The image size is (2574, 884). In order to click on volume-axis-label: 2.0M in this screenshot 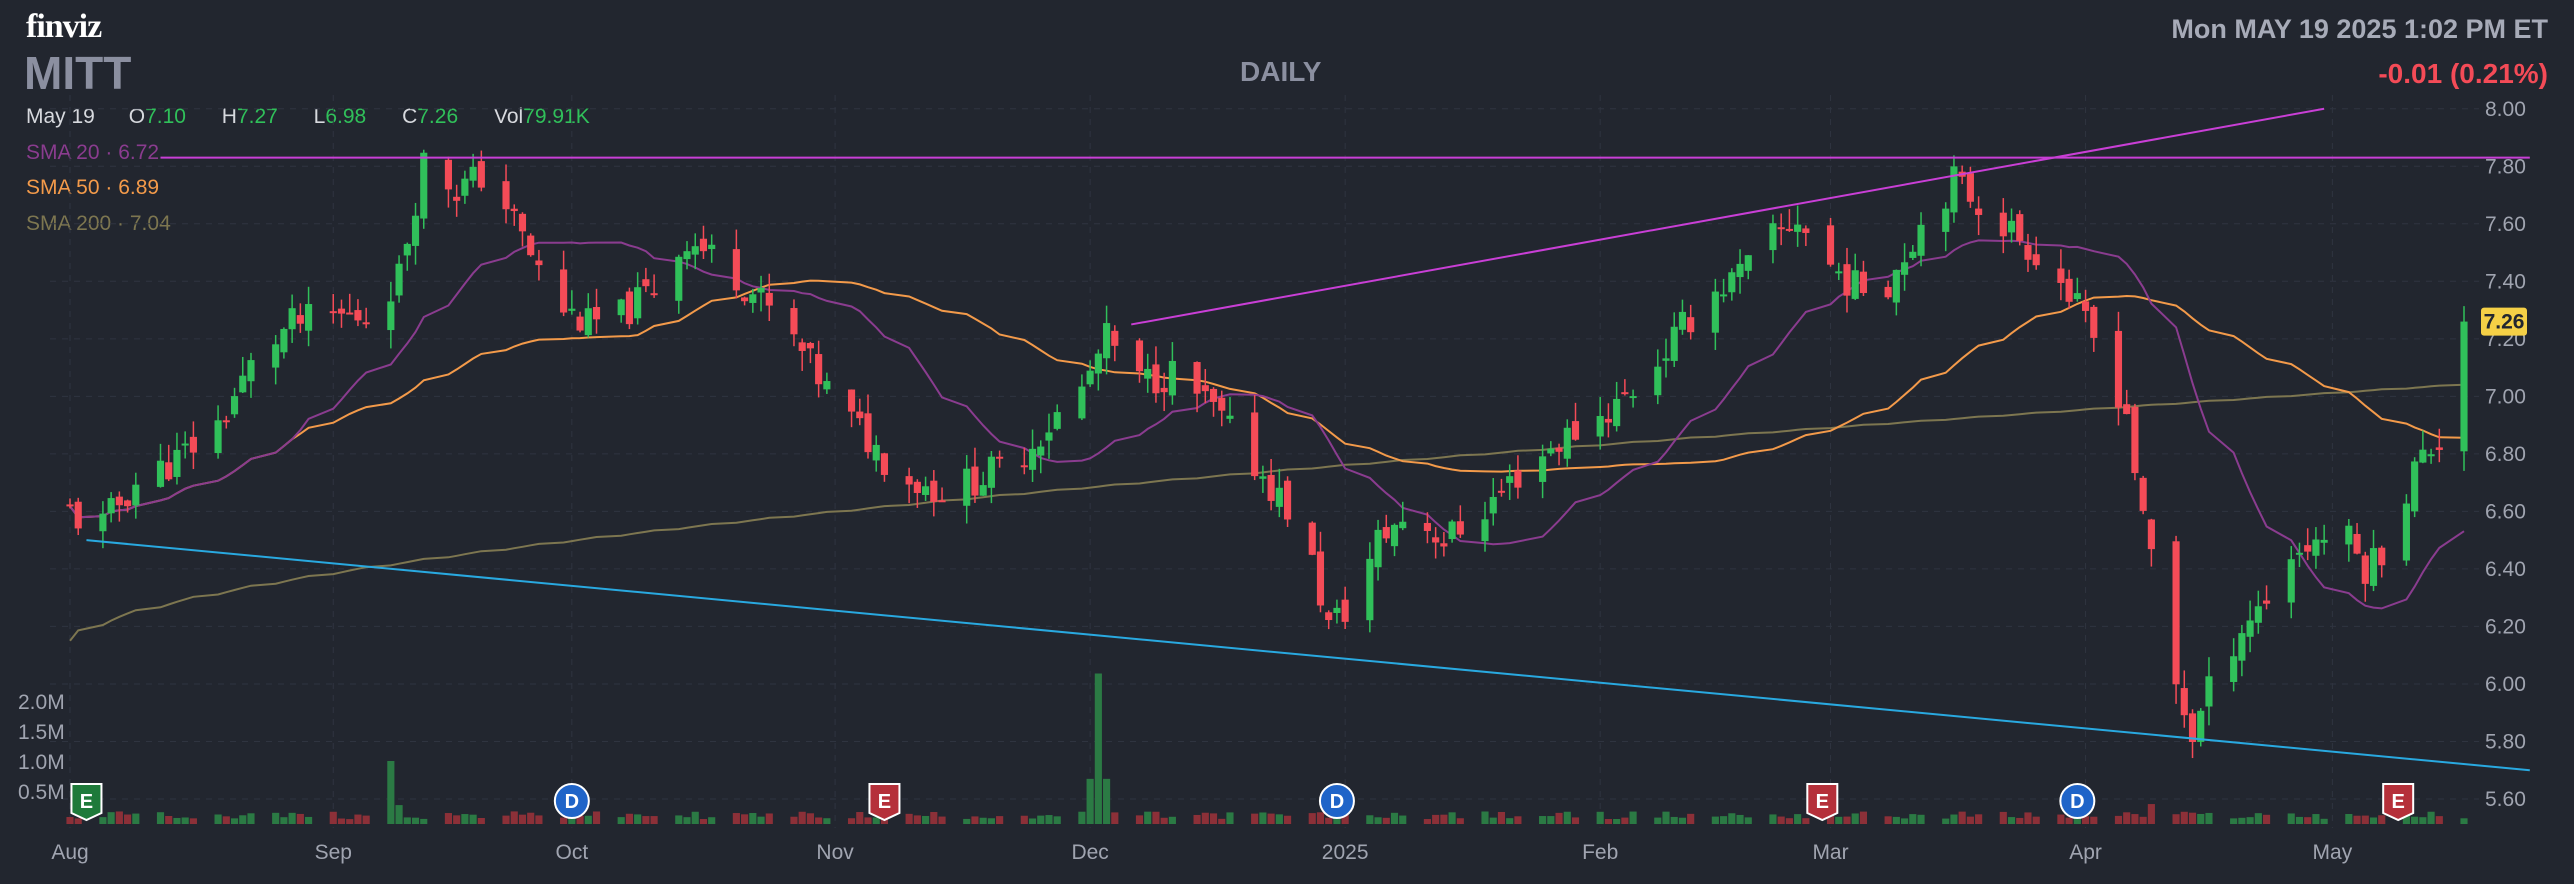, I will do `click(41, 702)`.